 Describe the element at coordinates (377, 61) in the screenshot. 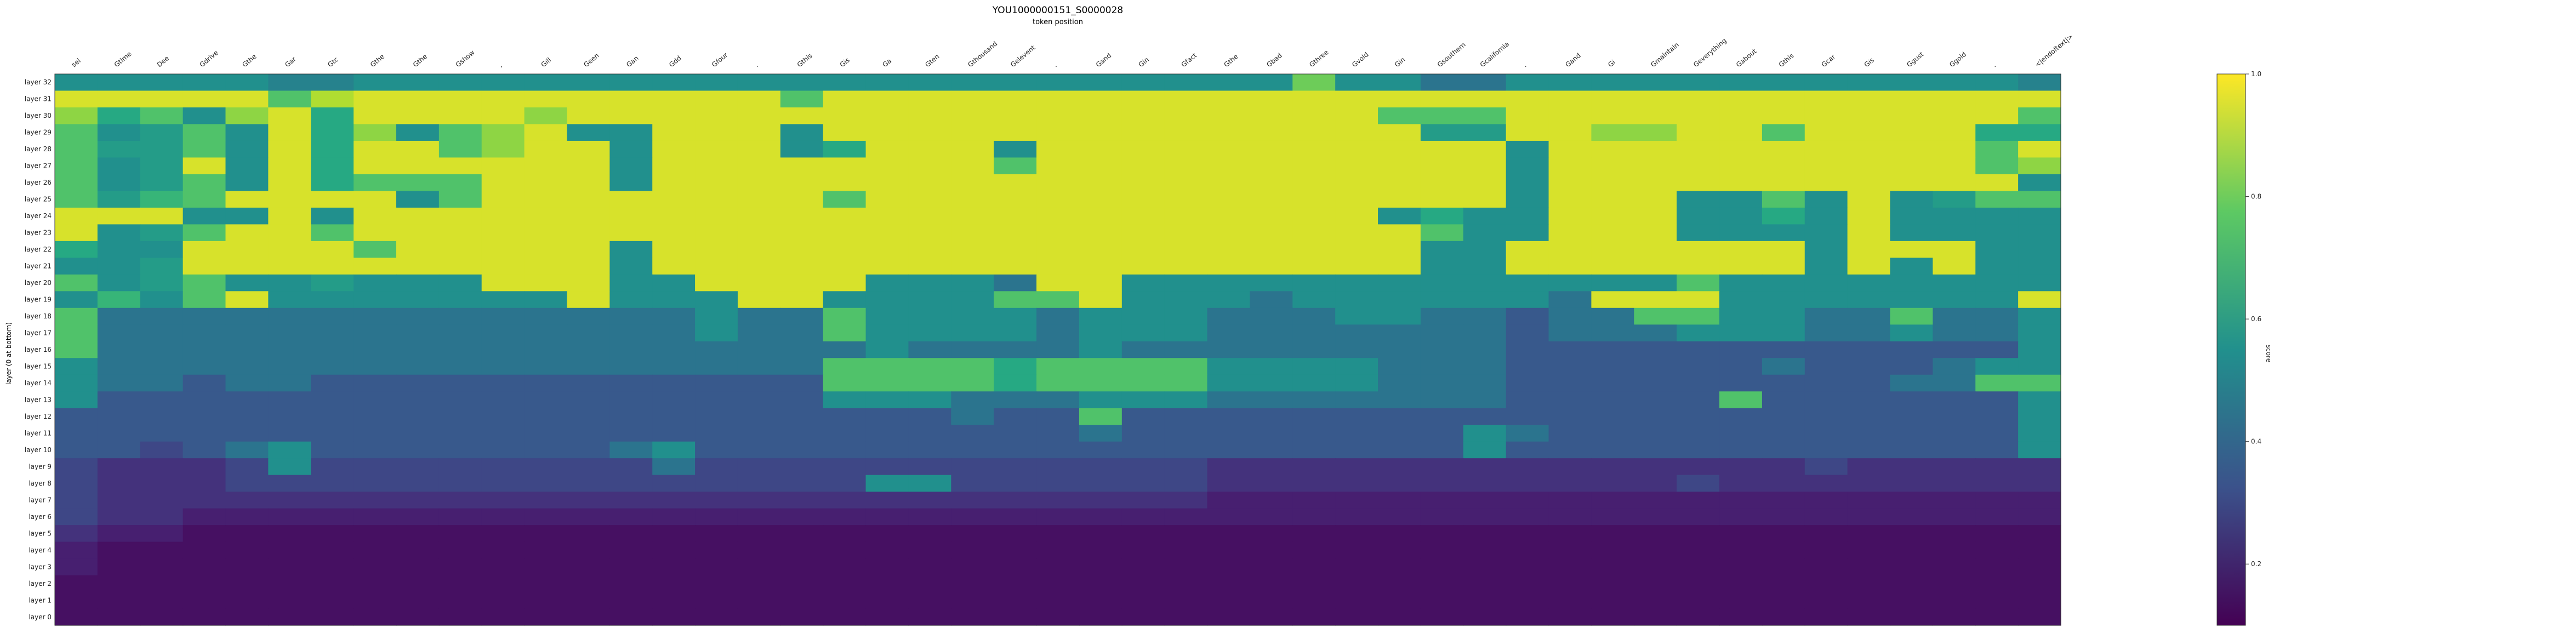

I see `x-tick-label: Gthe` at that location.